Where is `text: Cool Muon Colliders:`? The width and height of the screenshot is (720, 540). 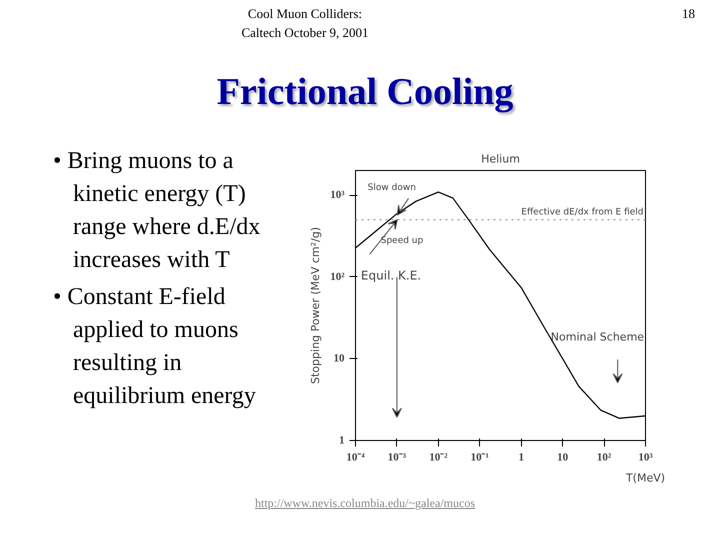
text: Cool Muon Colliders: is located at coordinates (305, 13).